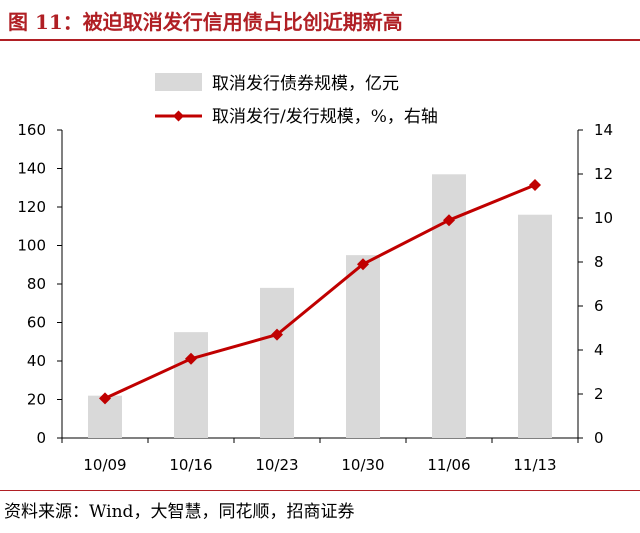 This screenshot has width=640, height=533. What do you see at coordinates (603, 218) in the screenshot?
I see `right-tick-label: 10` at bounding box center [603, 218].